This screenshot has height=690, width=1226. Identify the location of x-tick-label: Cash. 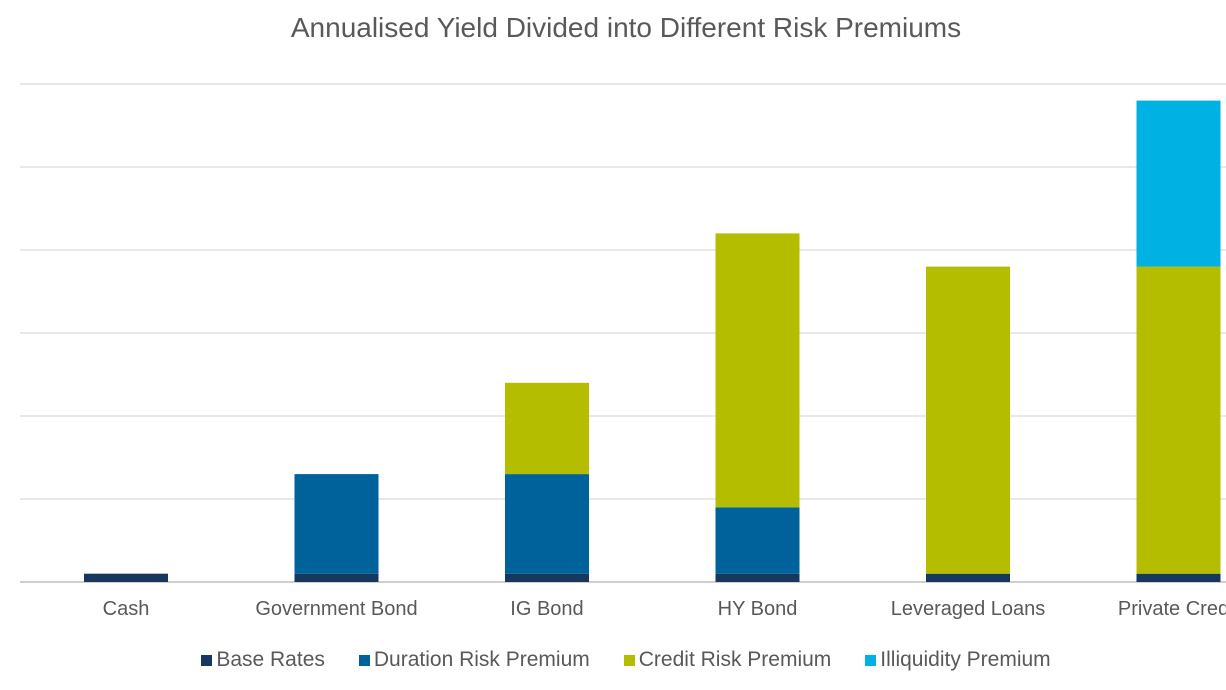
(126, 609).